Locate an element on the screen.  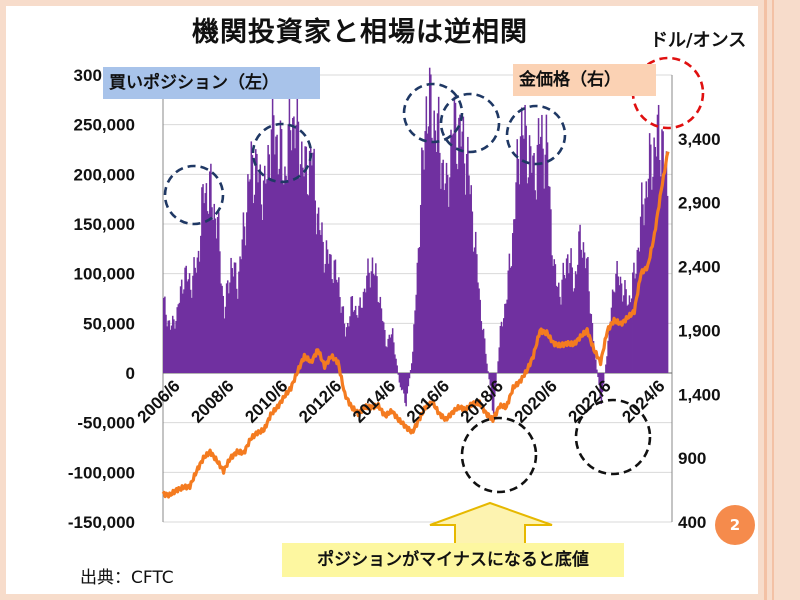
left-tick-label: 150,000 is located at coordinates (104, 224).